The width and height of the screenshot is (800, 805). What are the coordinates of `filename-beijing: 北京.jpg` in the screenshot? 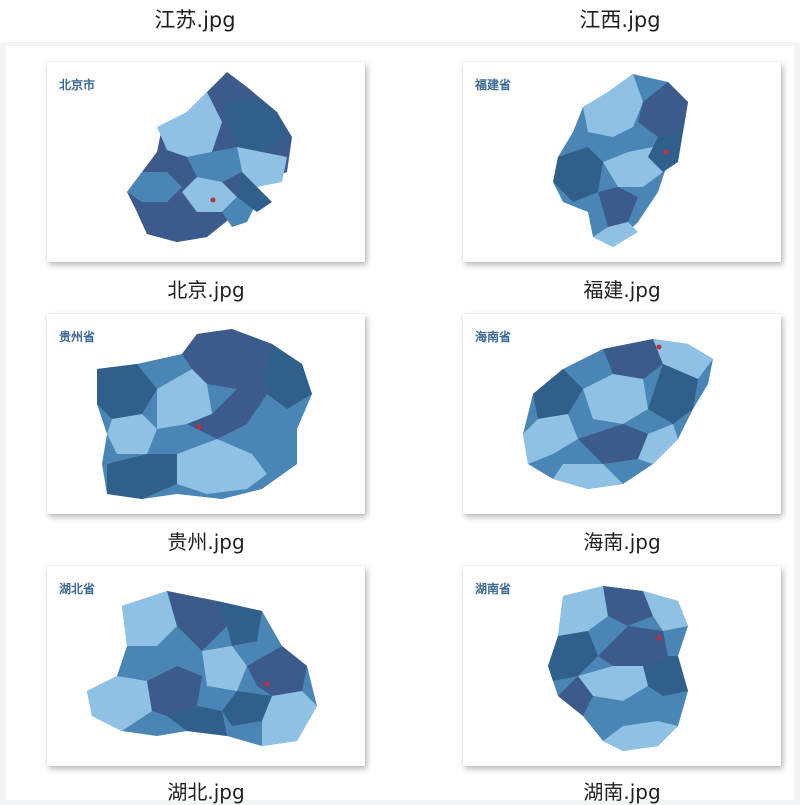 It's located at (206, 290).